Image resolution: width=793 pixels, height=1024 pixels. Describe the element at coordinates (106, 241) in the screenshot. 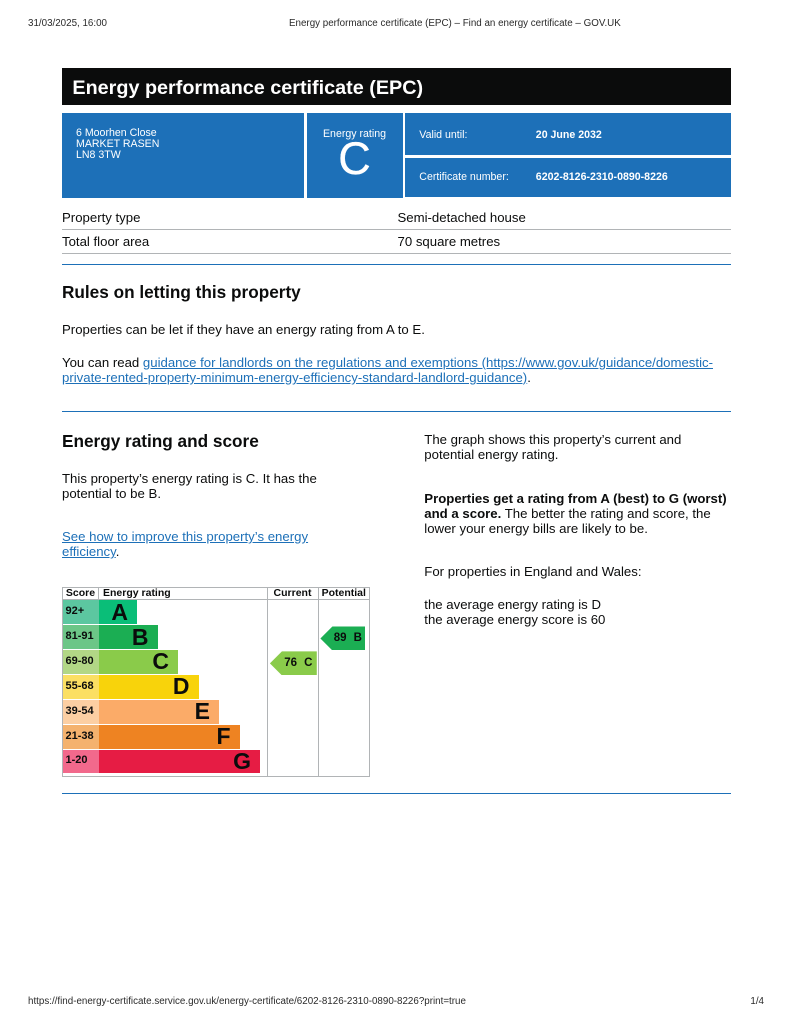

I see `floor-area-label: Total floor area` at that location.